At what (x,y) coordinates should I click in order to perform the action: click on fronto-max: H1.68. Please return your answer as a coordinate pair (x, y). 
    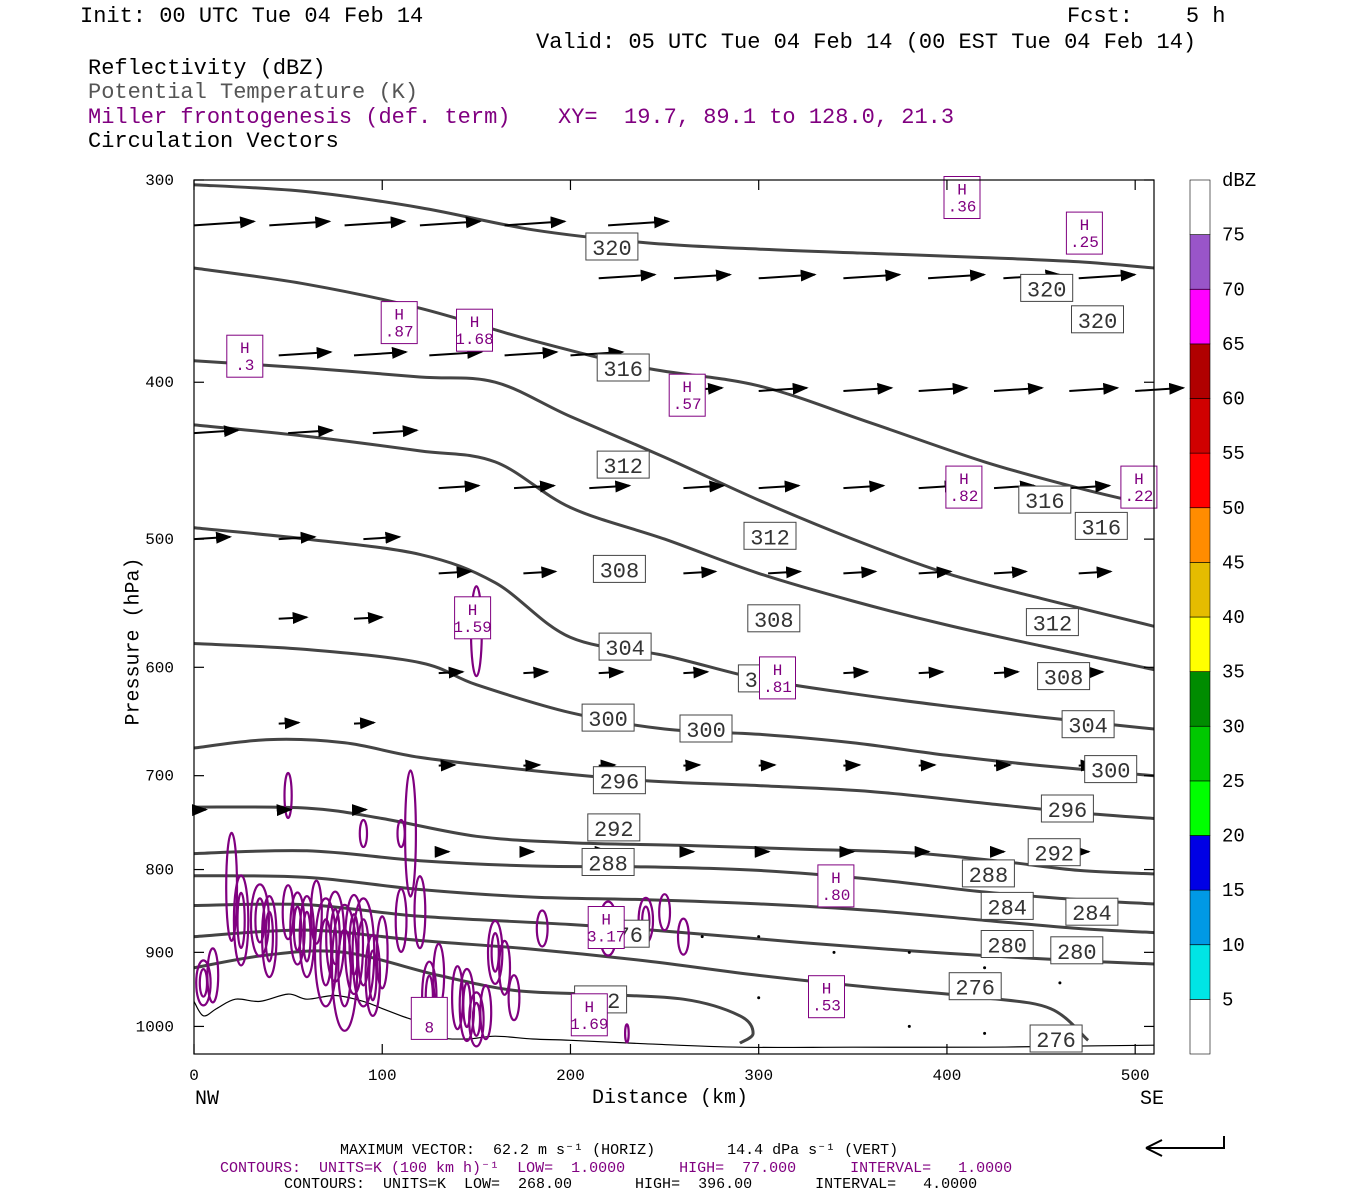
    Looking at the image, I should click on (474, 330).